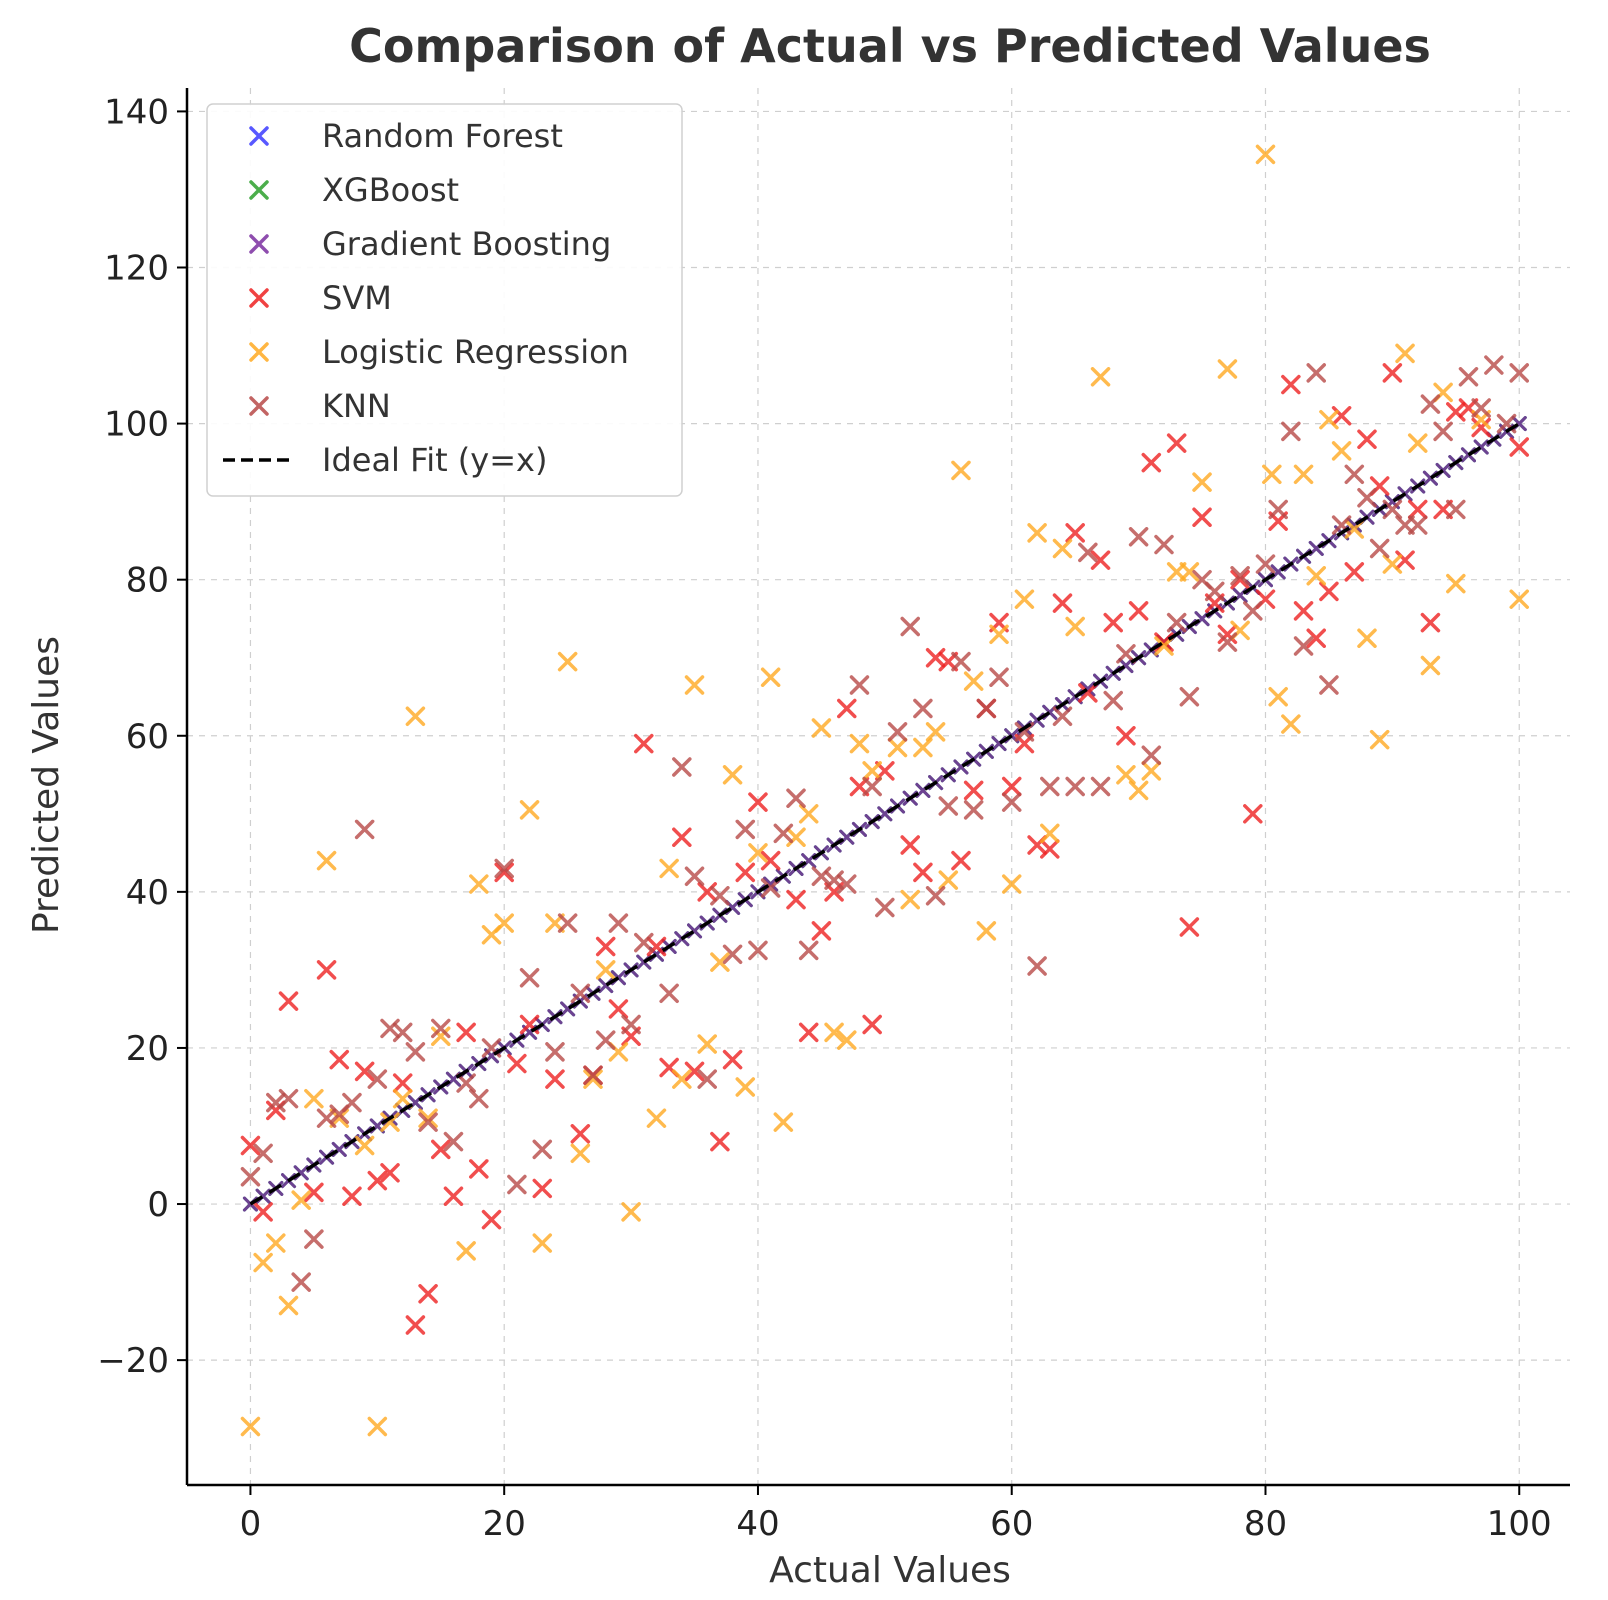 This screenshot has height=1600, width=1608. I want to click on legend-item: KNN, so click(320, 406).